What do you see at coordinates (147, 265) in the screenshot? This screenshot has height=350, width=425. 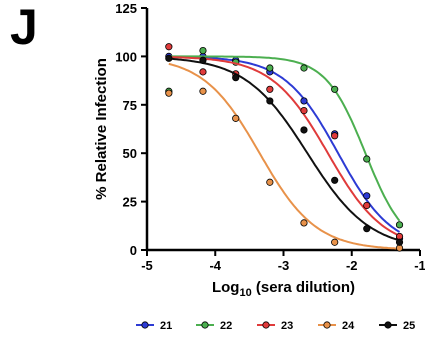 I see `x-tick-label: -5` at bounding box center [147, 265].